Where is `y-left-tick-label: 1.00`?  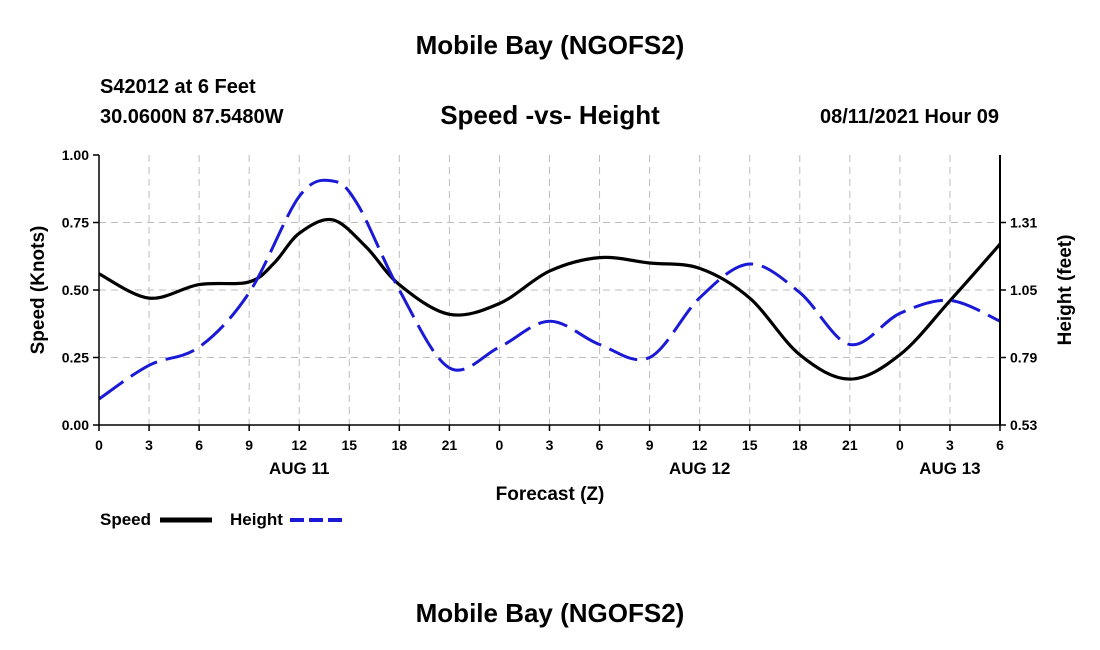
y-left-tick-label: 1.00 is located at coordinates (75, 155).